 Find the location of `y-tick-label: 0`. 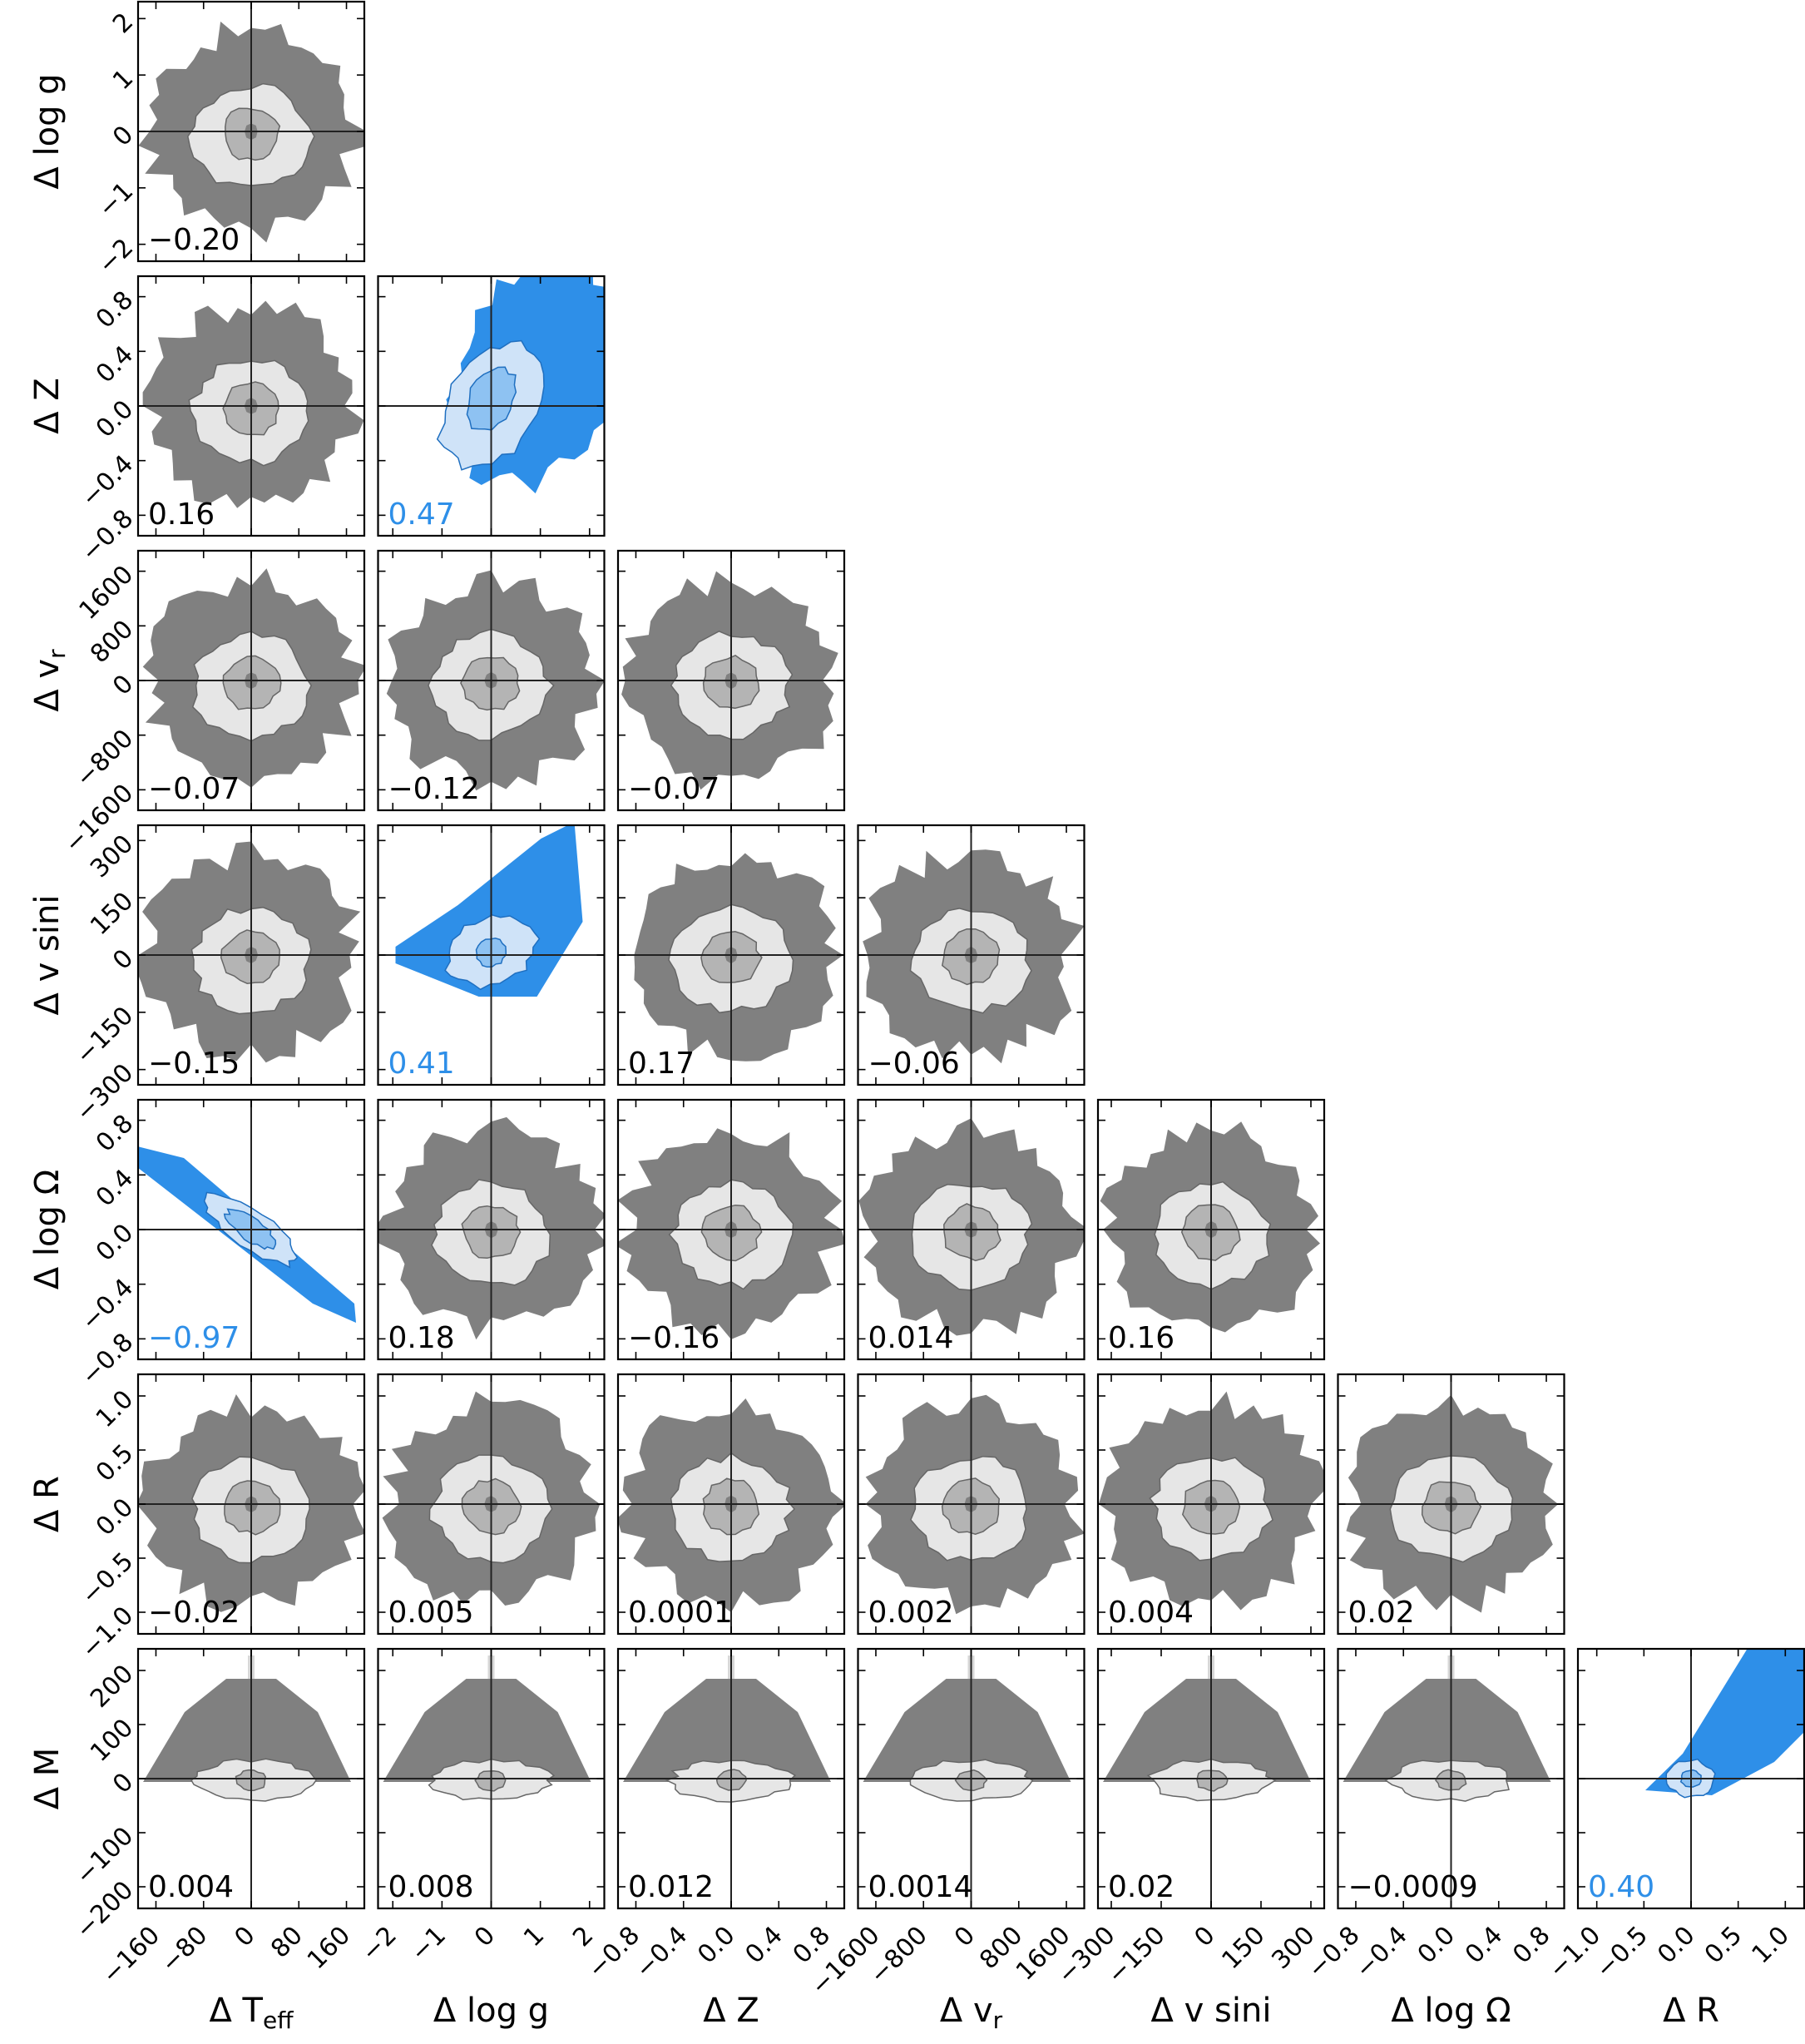

y-tick-label: 0 is located at coordinates (123, 136).